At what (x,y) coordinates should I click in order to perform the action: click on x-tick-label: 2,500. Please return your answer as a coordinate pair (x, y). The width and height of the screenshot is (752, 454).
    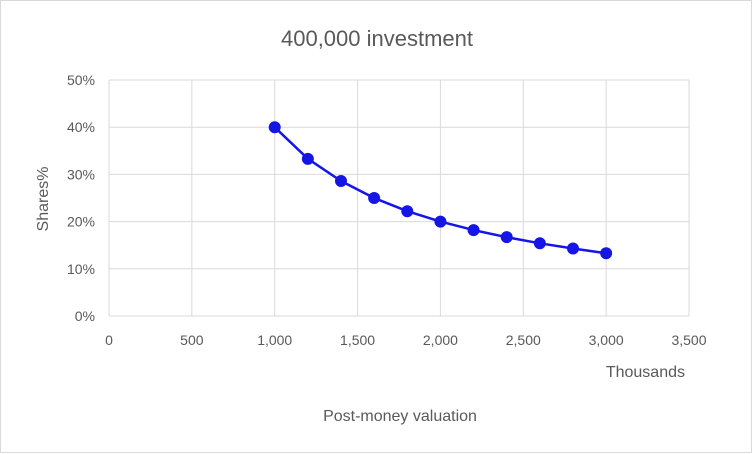
    Looking at the image, I should click on (523, 340).